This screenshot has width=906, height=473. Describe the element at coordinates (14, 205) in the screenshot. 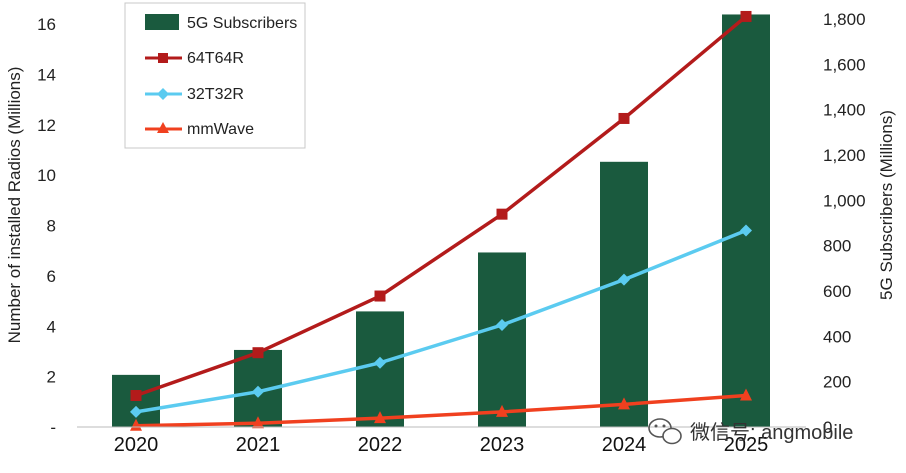

I see `left-axis-title: Number of installed Radios (Millions)` at that location.